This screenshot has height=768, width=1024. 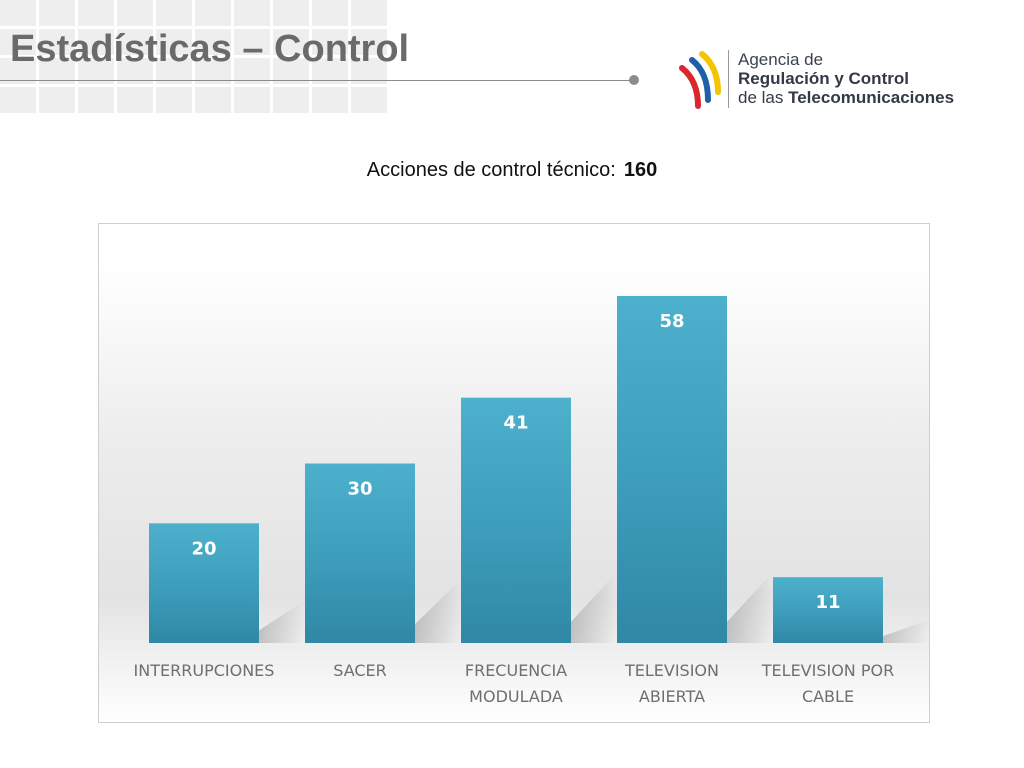 I want to click on category-label: FRECUENCIA, so click(x=516, y=670).